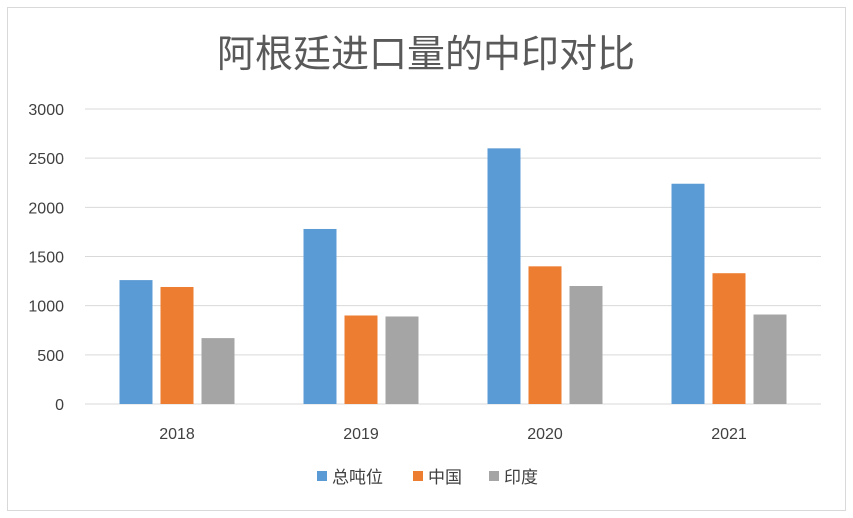 The width and height of the screenshot is (853, 518). Describe the element at coordinates (453, 434) in the screenshot. I see `x-axis-ticks: 2018 2019 2020 2021` at that location.